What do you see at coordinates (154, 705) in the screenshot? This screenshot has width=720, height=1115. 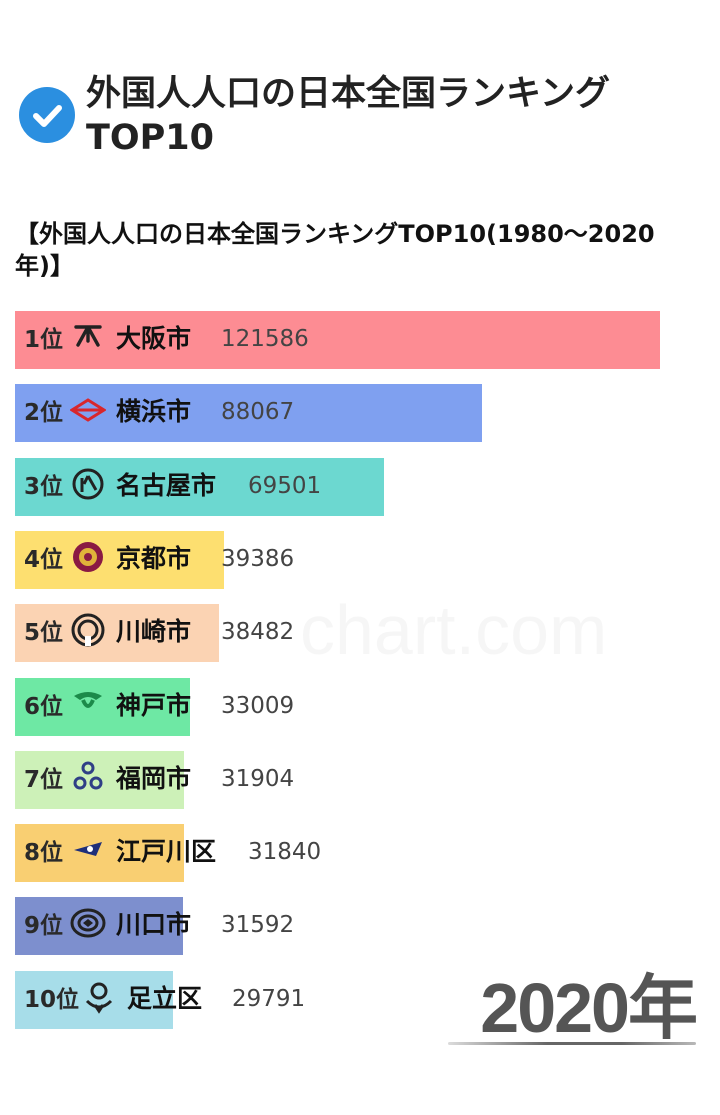 I see `category-label: 神戸市` at bounding box center [154, 705].